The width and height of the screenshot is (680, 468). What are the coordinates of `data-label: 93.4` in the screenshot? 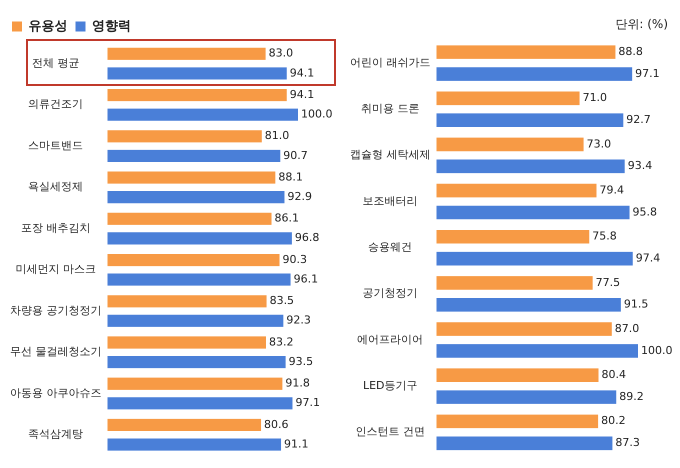 It's located at (640, 165).